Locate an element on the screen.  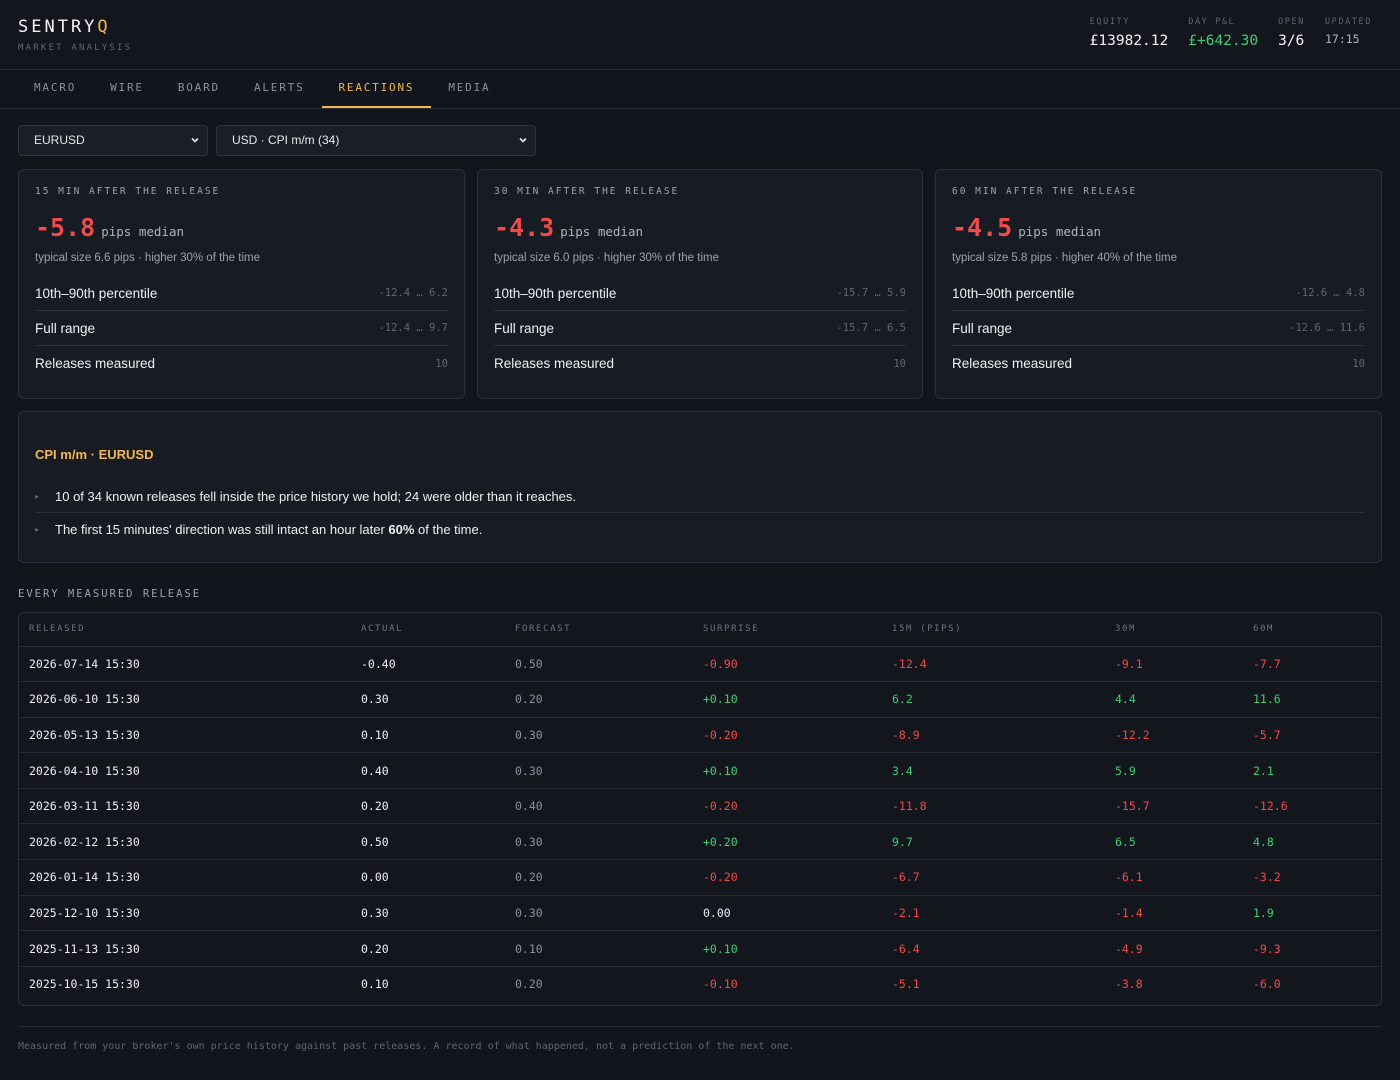
table-cell: -0.10 is located at coordinates (720, 984).